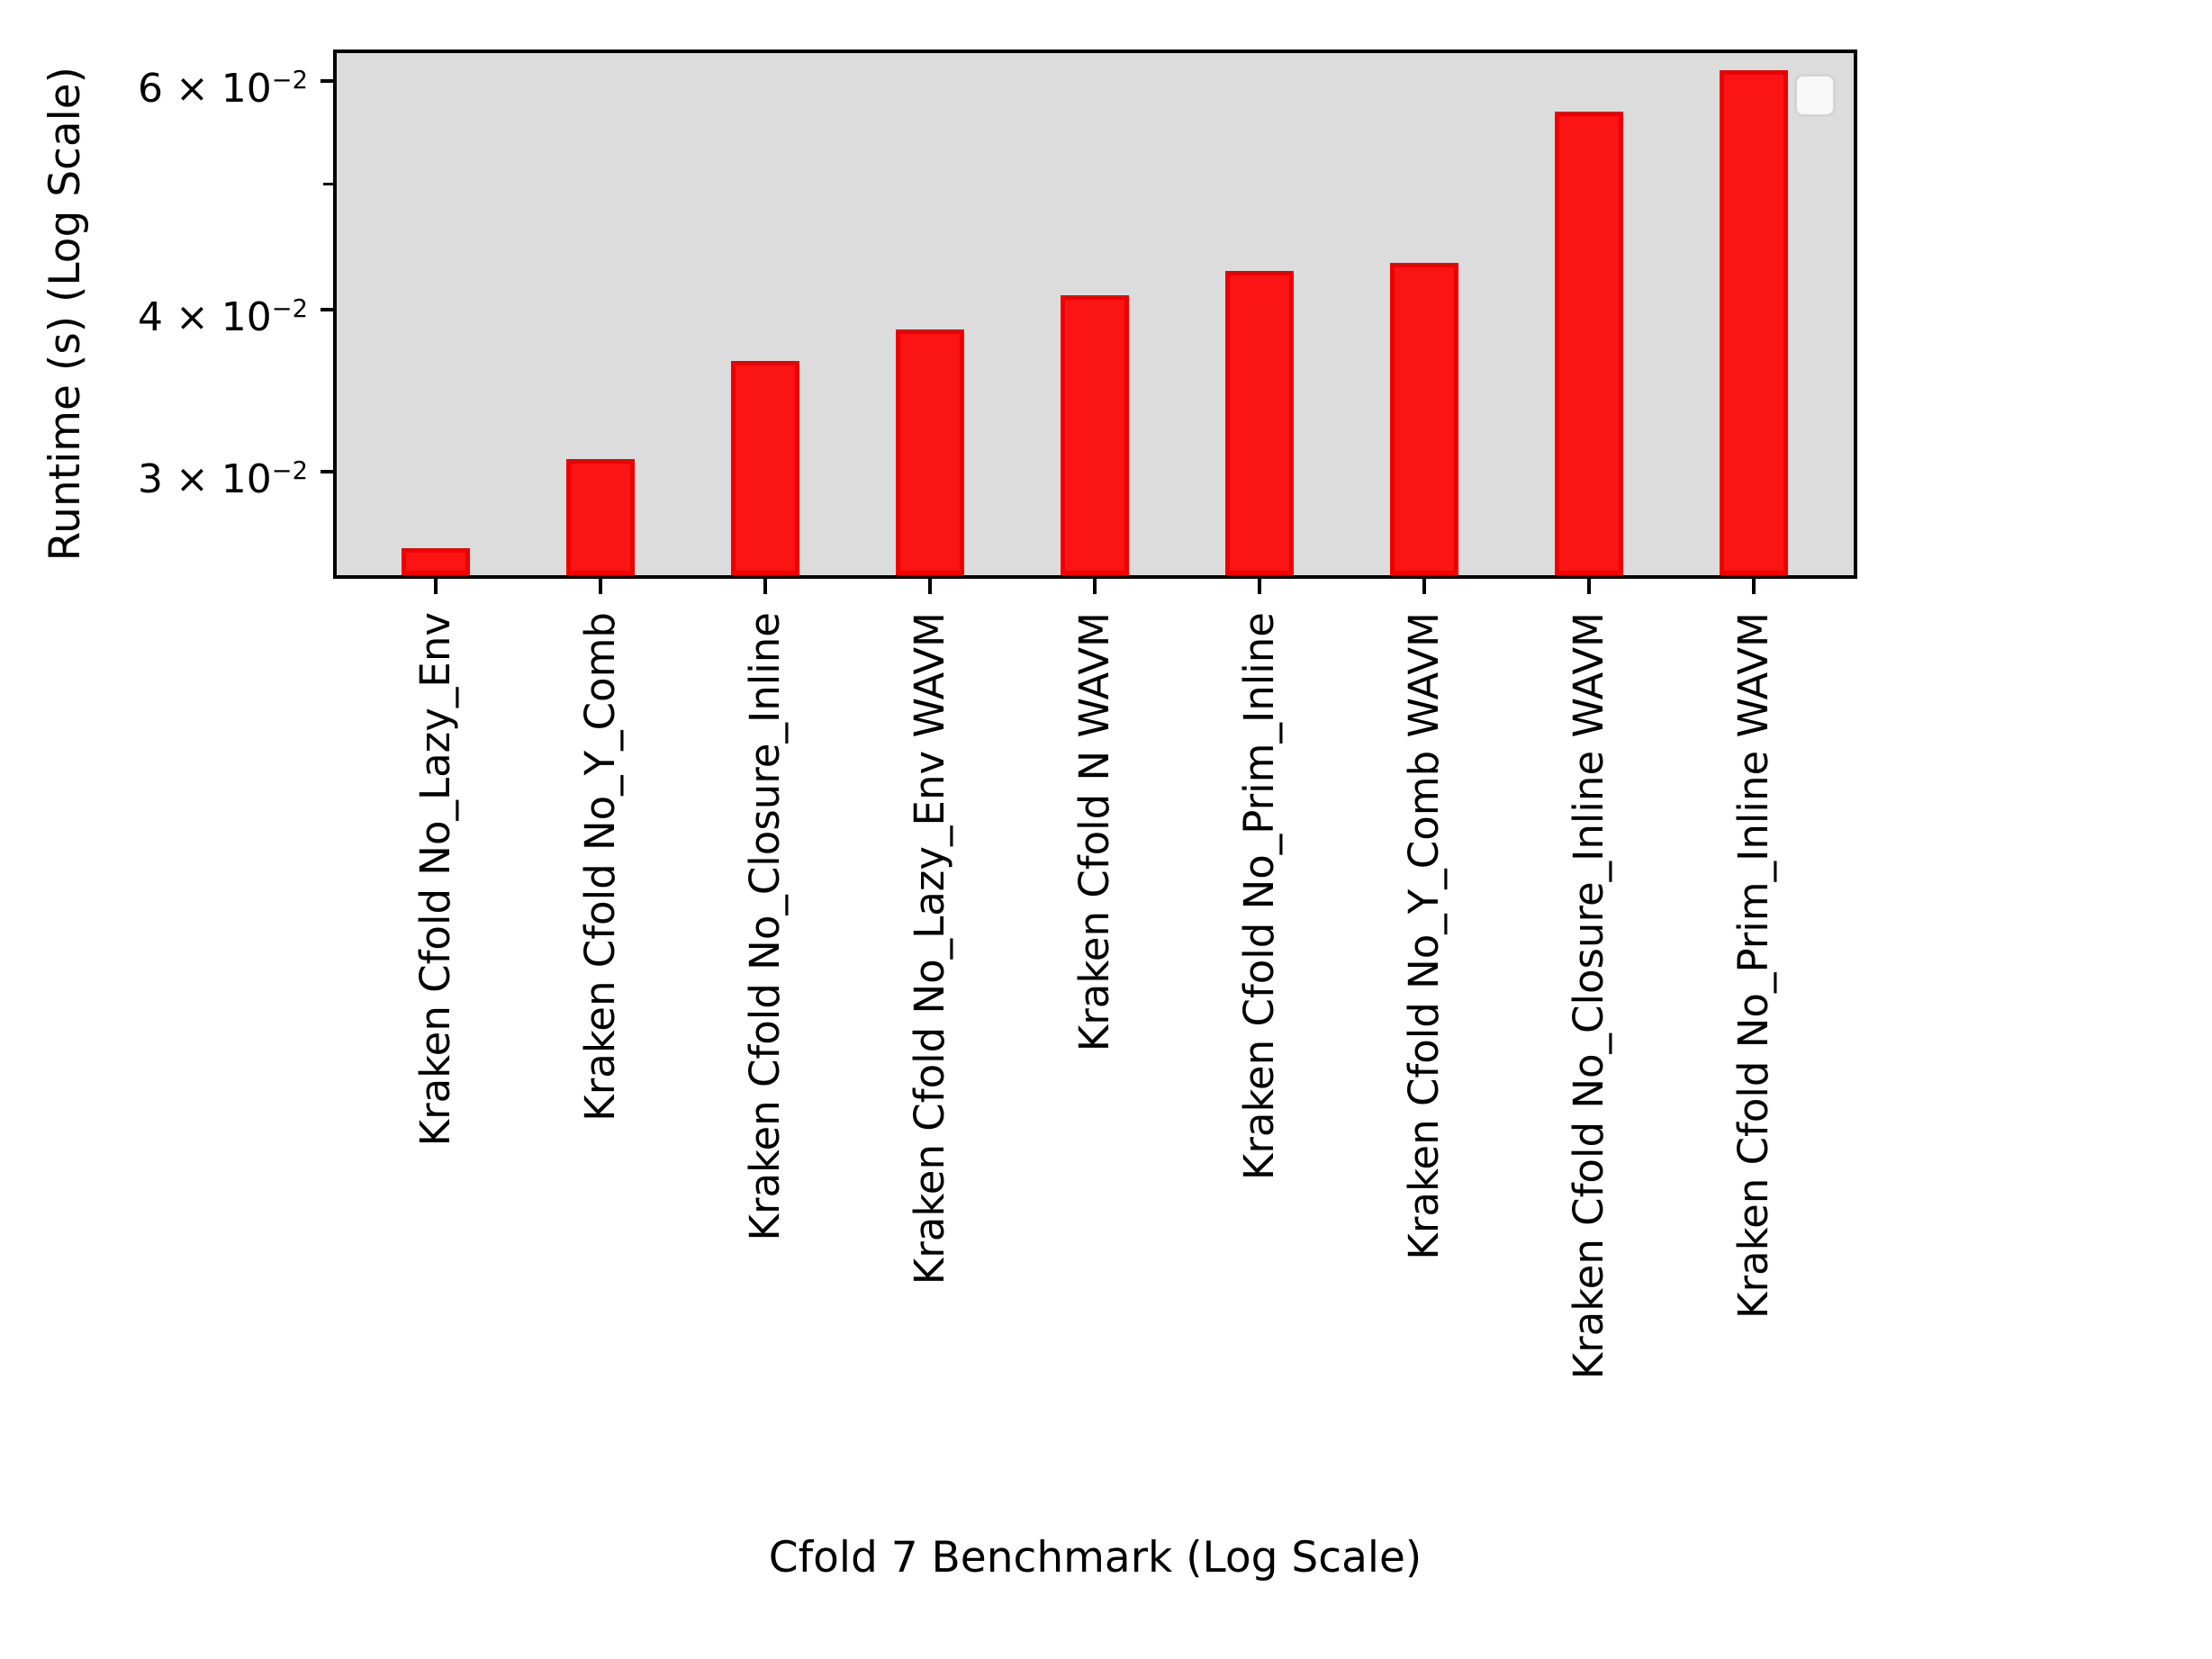 This screenshot has height=1659, width=2212. Describe the element at coordinates (1094, 832) in the screenshot. I see `x-tick-label: Kraken Cfold N WAVM` at that location.